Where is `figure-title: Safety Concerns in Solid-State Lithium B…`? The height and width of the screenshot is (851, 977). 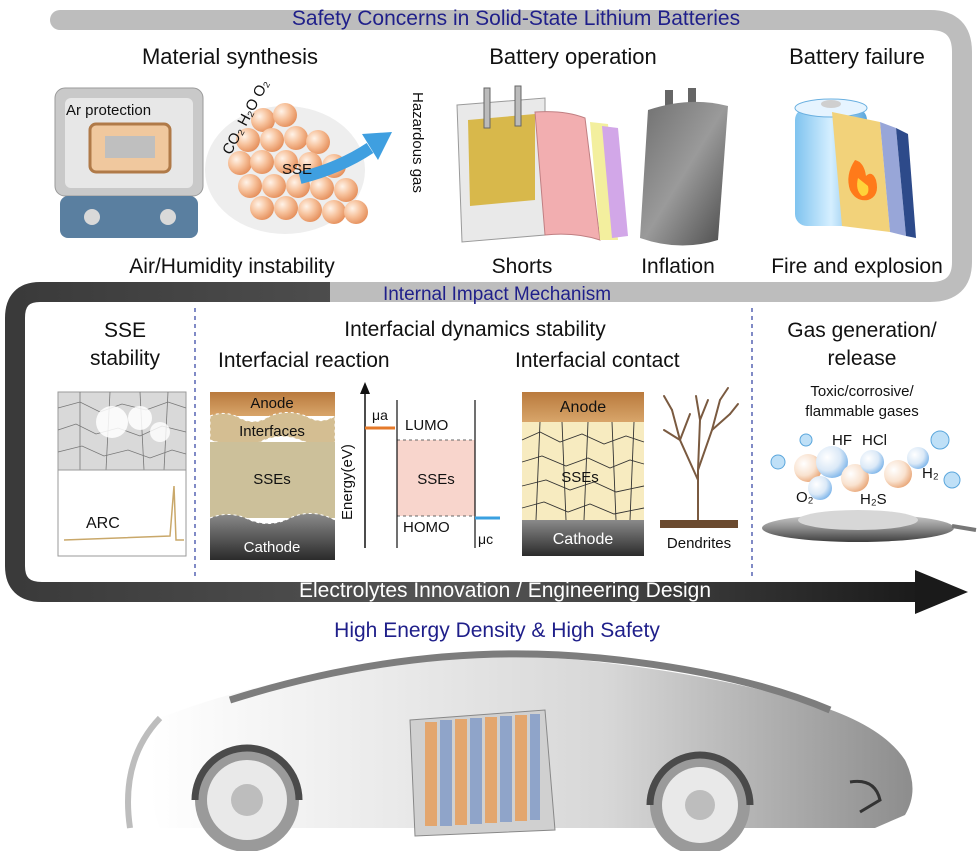
figure-title: Safety Concerns in Solid-State Lithium B… is located at coordinates (516, 18).